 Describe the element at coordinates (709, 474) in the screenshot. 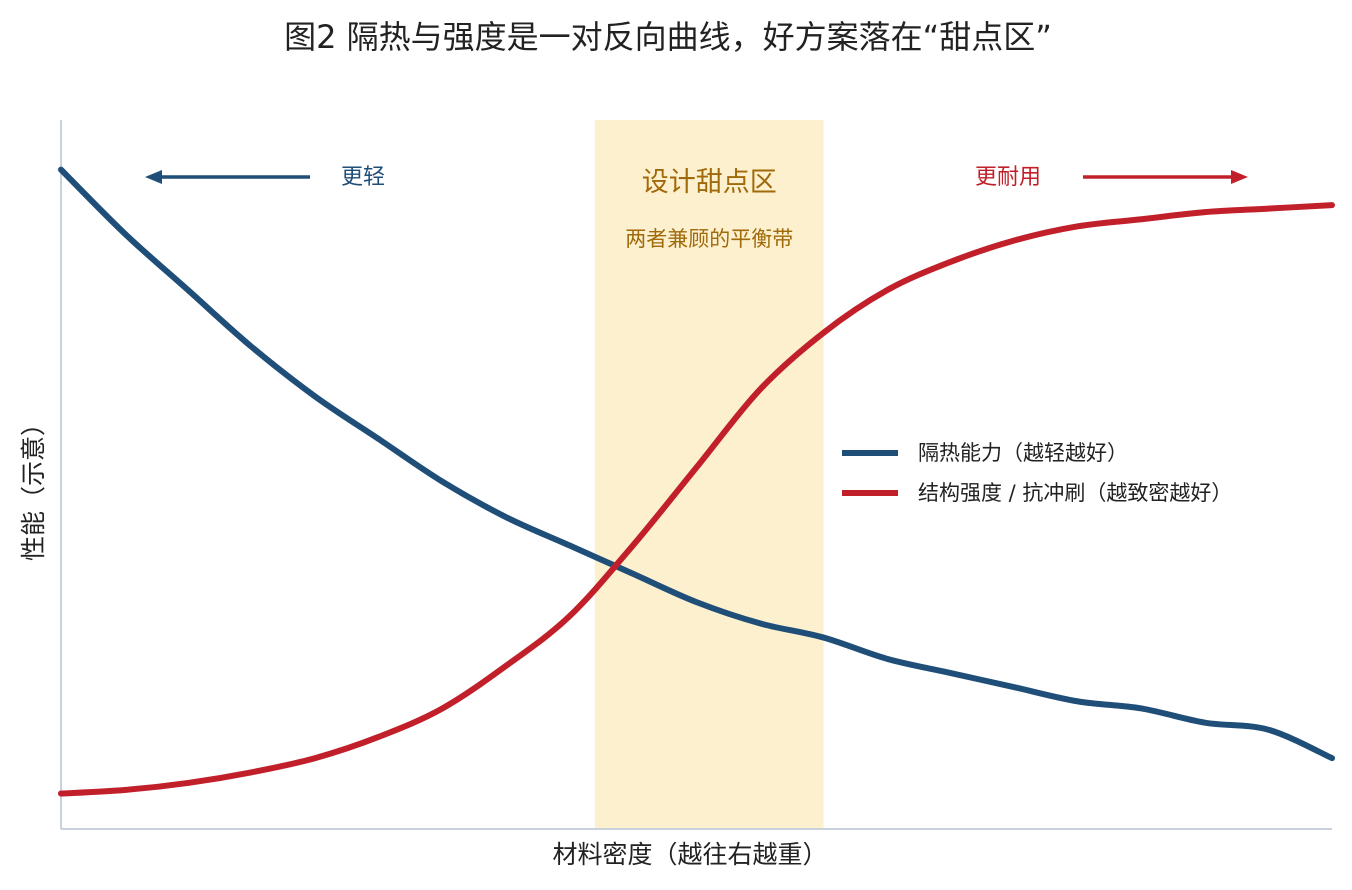

I see `sweet-spot-band` at that location.